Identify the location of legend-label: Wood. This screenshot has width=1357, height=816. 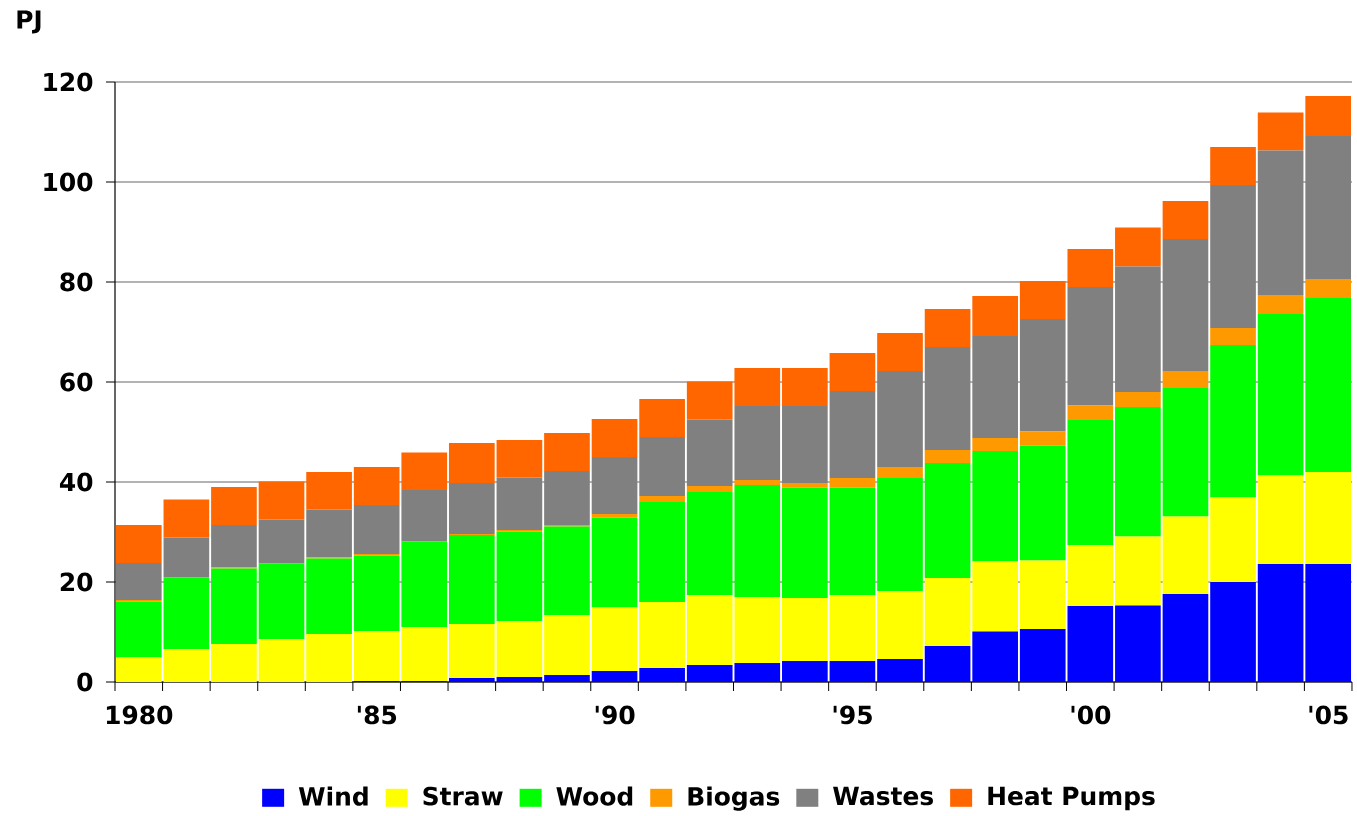
(594, 796).